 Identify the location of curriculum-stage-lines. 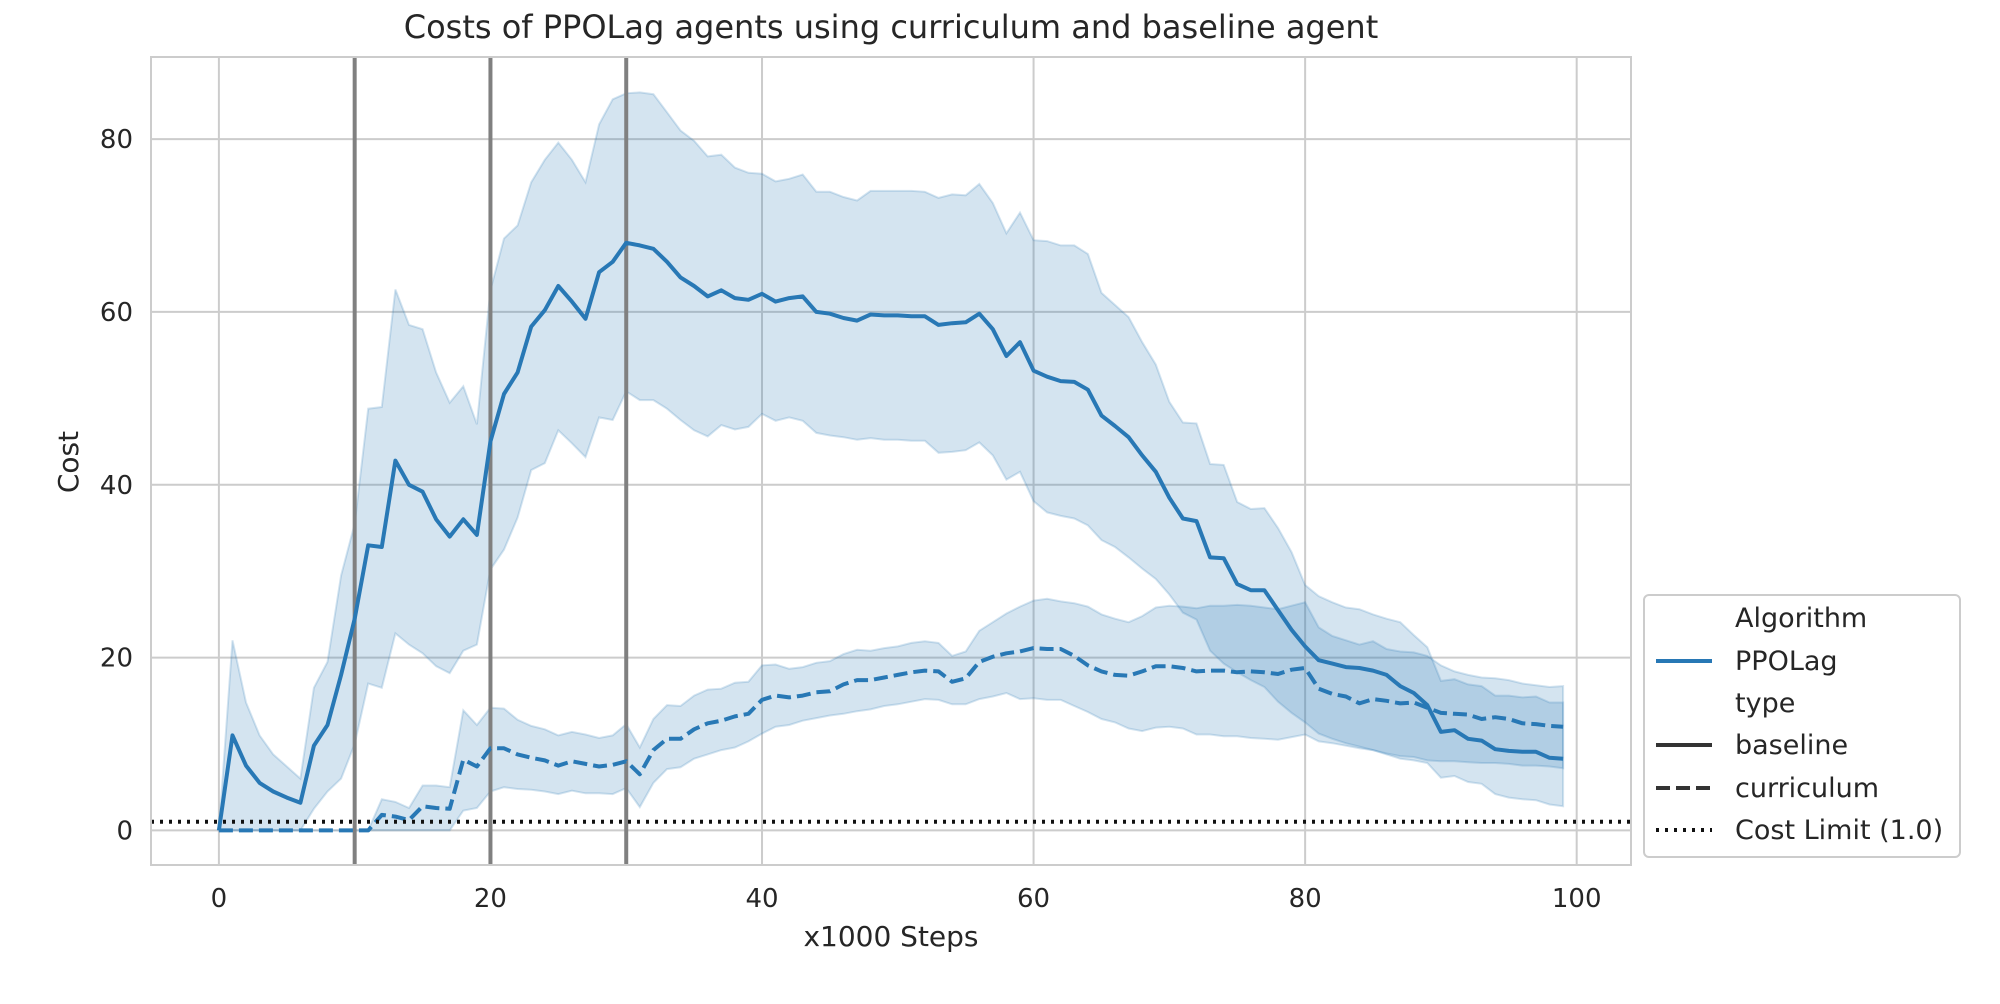
(490, 461).